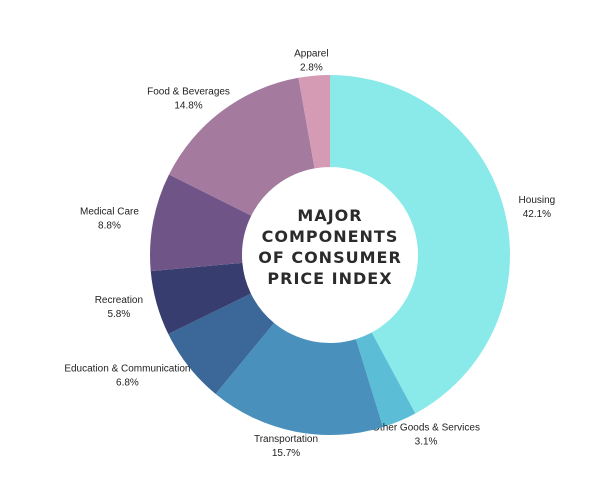  Describe the element at coordinates (311, 67) in the screenshot. I see `value-label: 2.8%` at that location.